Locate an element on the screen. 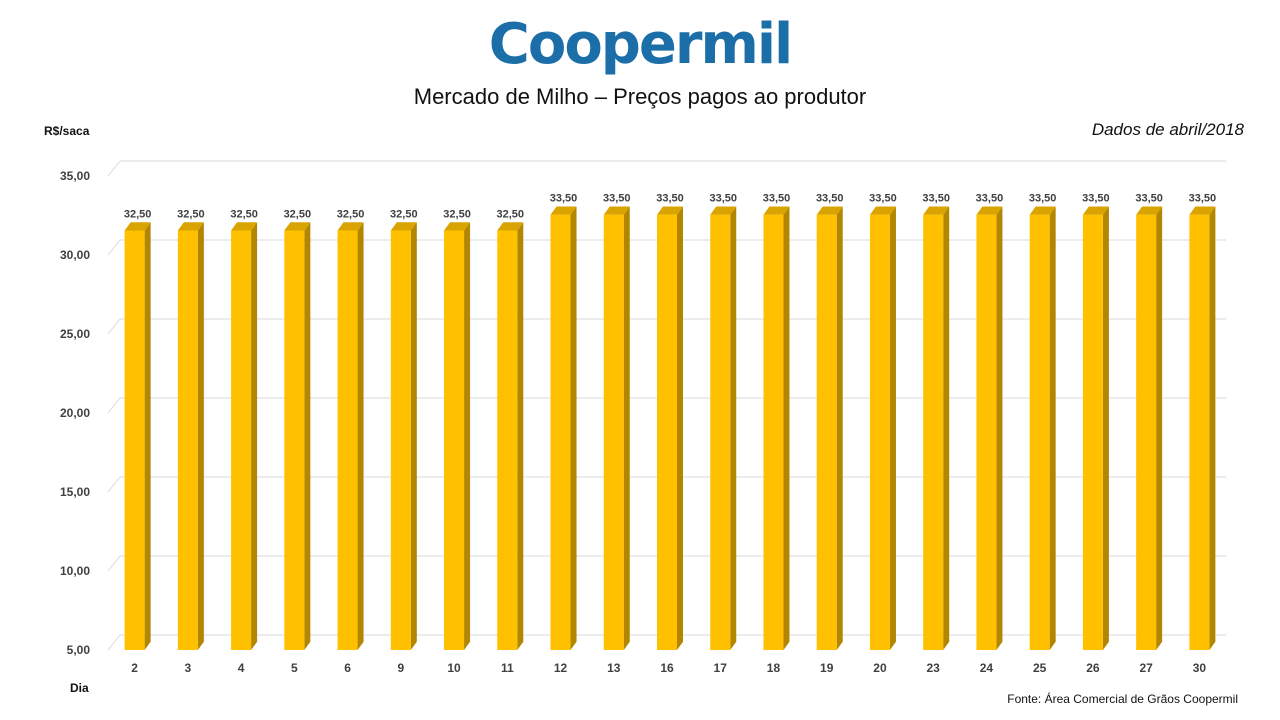 The width and height of the screenshot is (1280, 720). x-tick-label: 30 is located at coordinates (1200, 668).